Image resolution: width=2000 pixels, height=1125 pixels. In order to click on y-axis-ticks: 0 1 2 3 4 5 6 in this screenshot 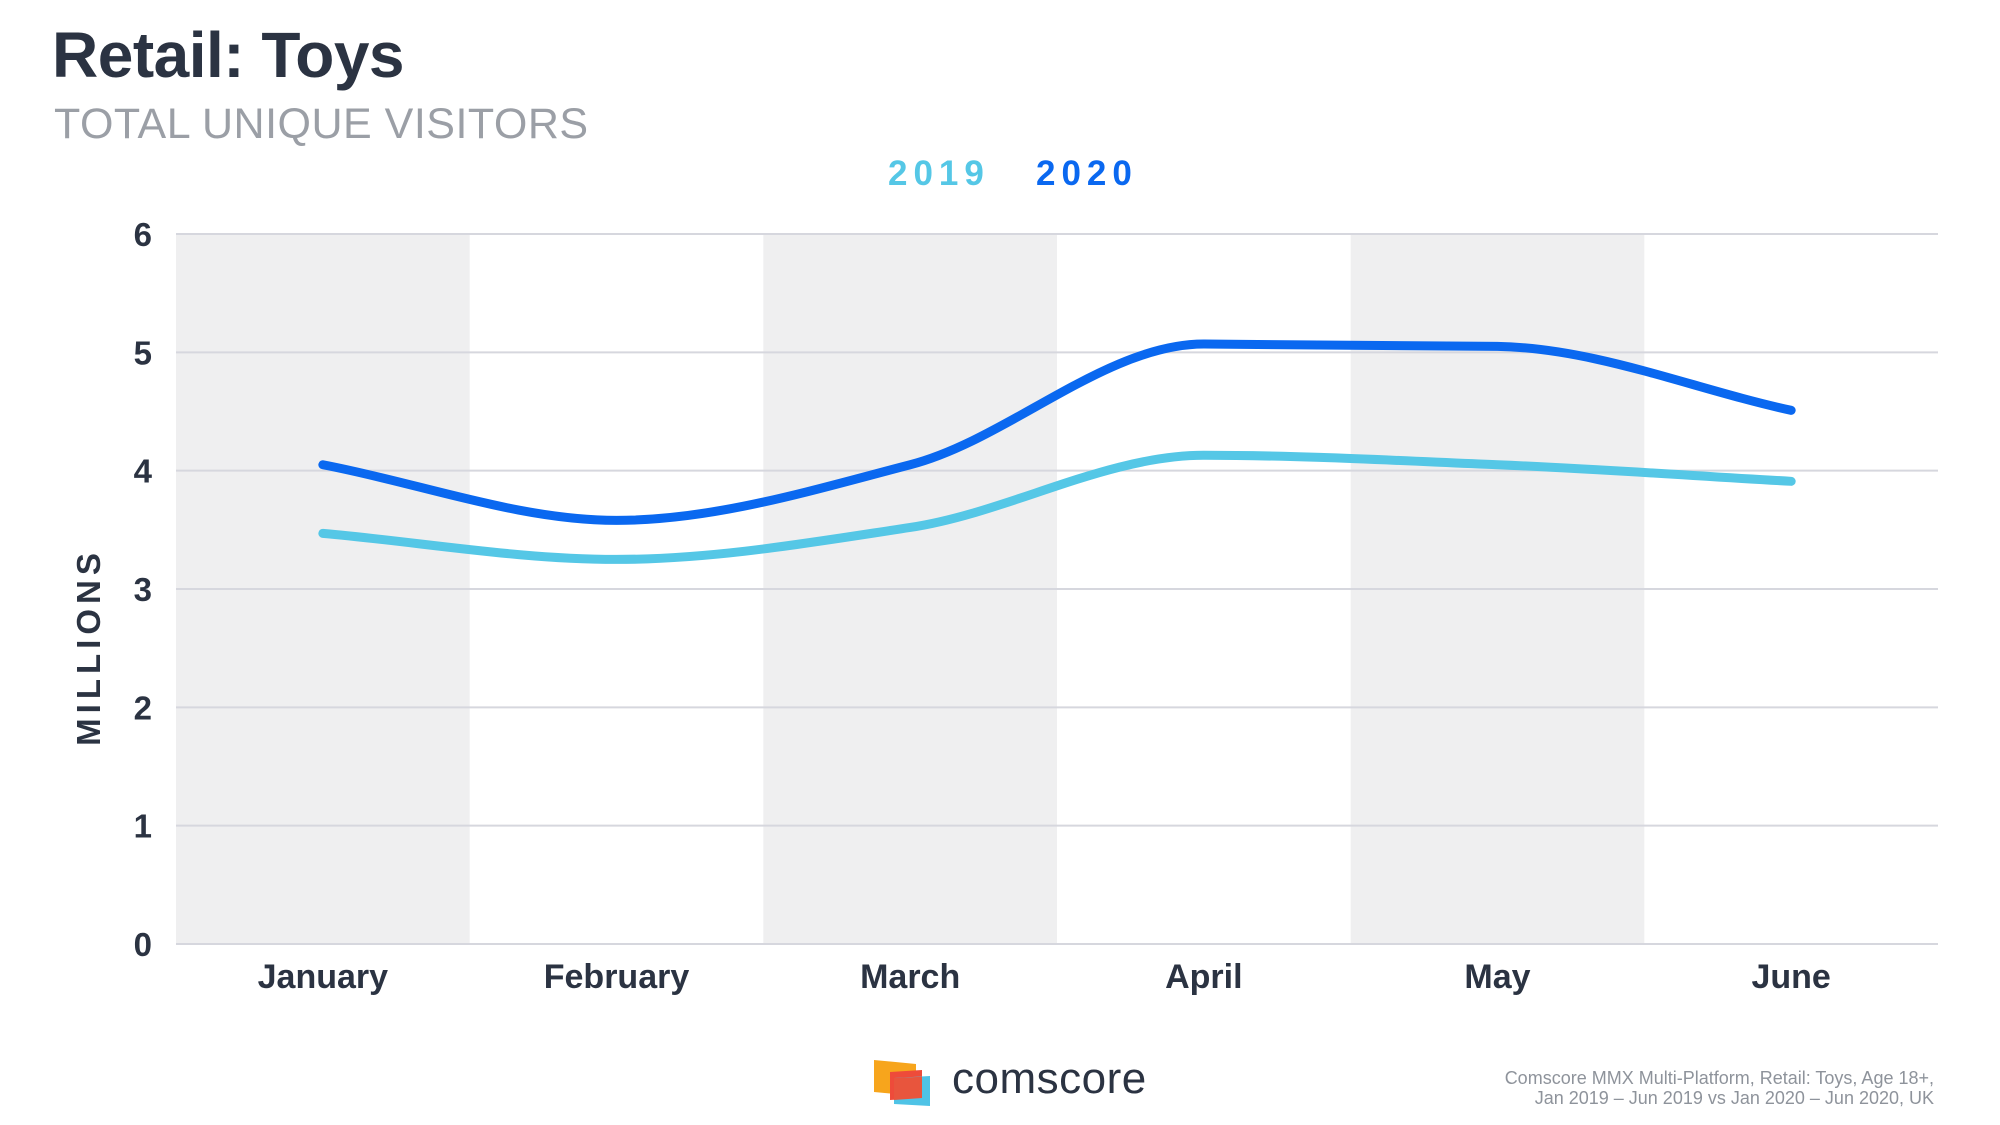, I will do `click(143, 589)`.